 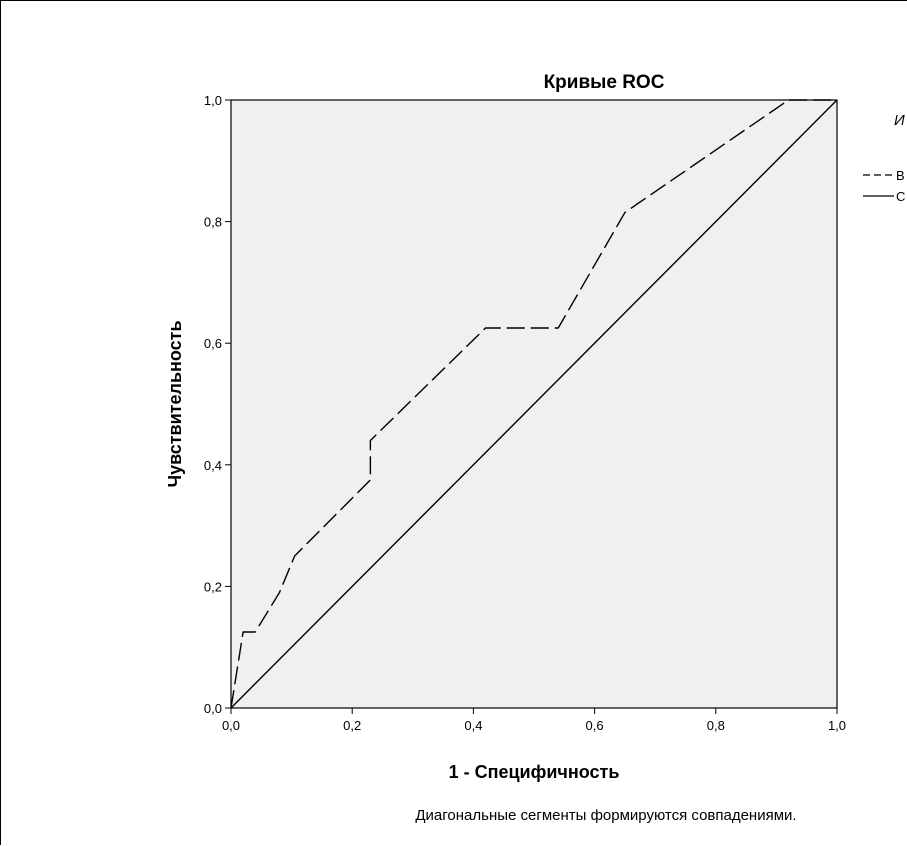 What do you see at coordinates (716, 725) in the screenshot?
I see `x-tick-label: 0,8` at bounding box center [716, 725].